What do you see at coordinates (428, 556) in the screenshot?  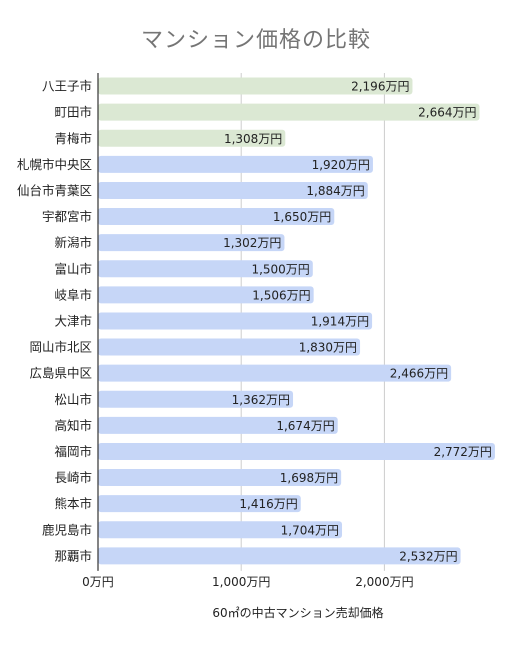 I see `data-label: 2,532万円` at bounding box center [428, 556].